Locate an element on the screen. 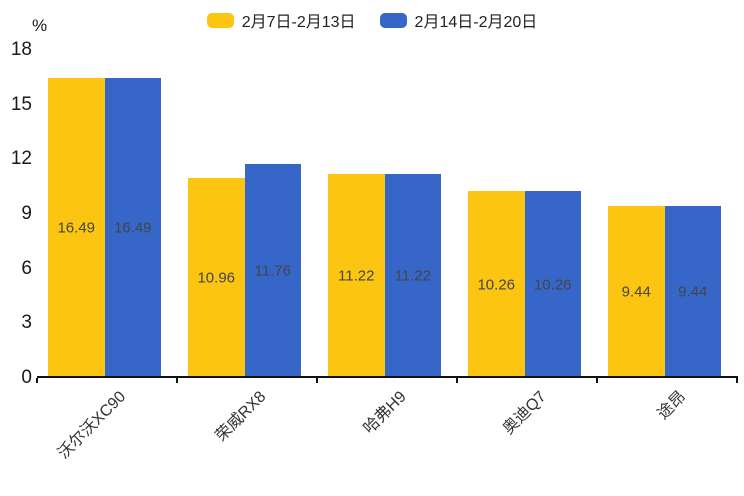 This screenshot has height=496, width=744. bar-week1: 10.26 is located at coordinates (496, 284).